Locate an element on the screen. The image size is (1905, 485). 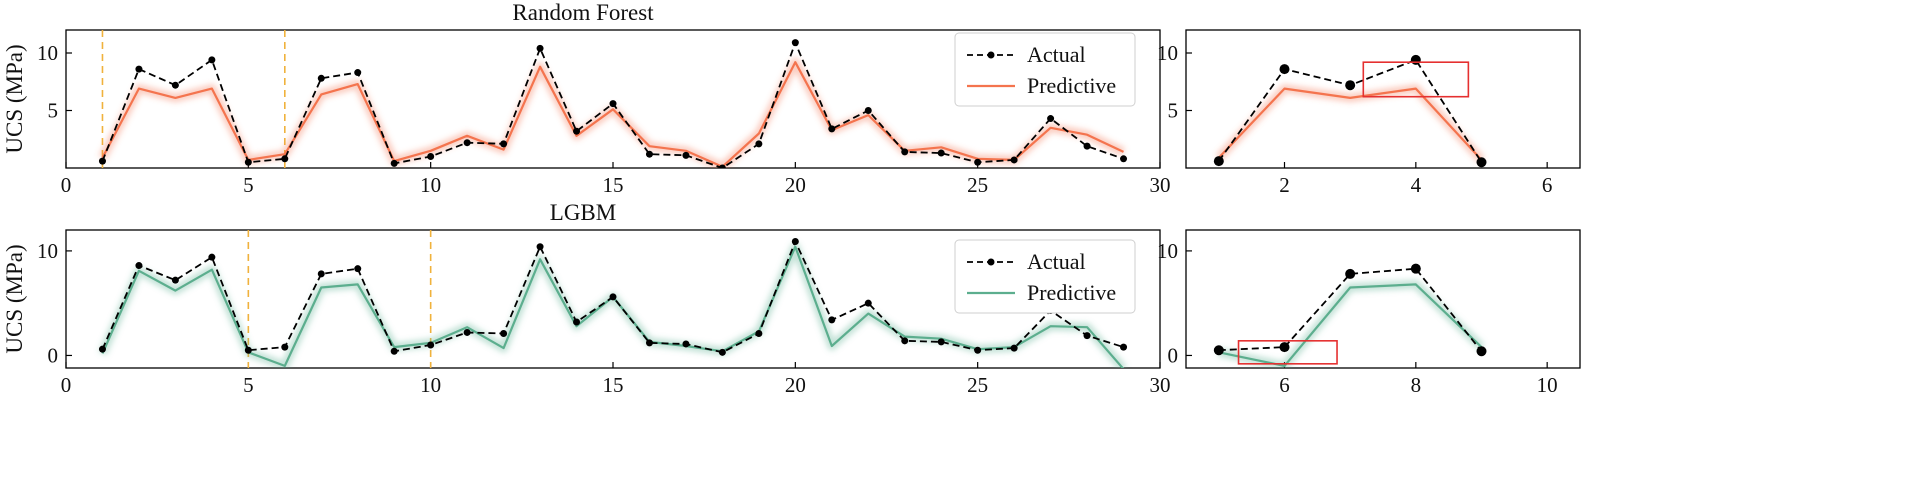
chart-title: Random Forest is located at coordinates (583, 12).